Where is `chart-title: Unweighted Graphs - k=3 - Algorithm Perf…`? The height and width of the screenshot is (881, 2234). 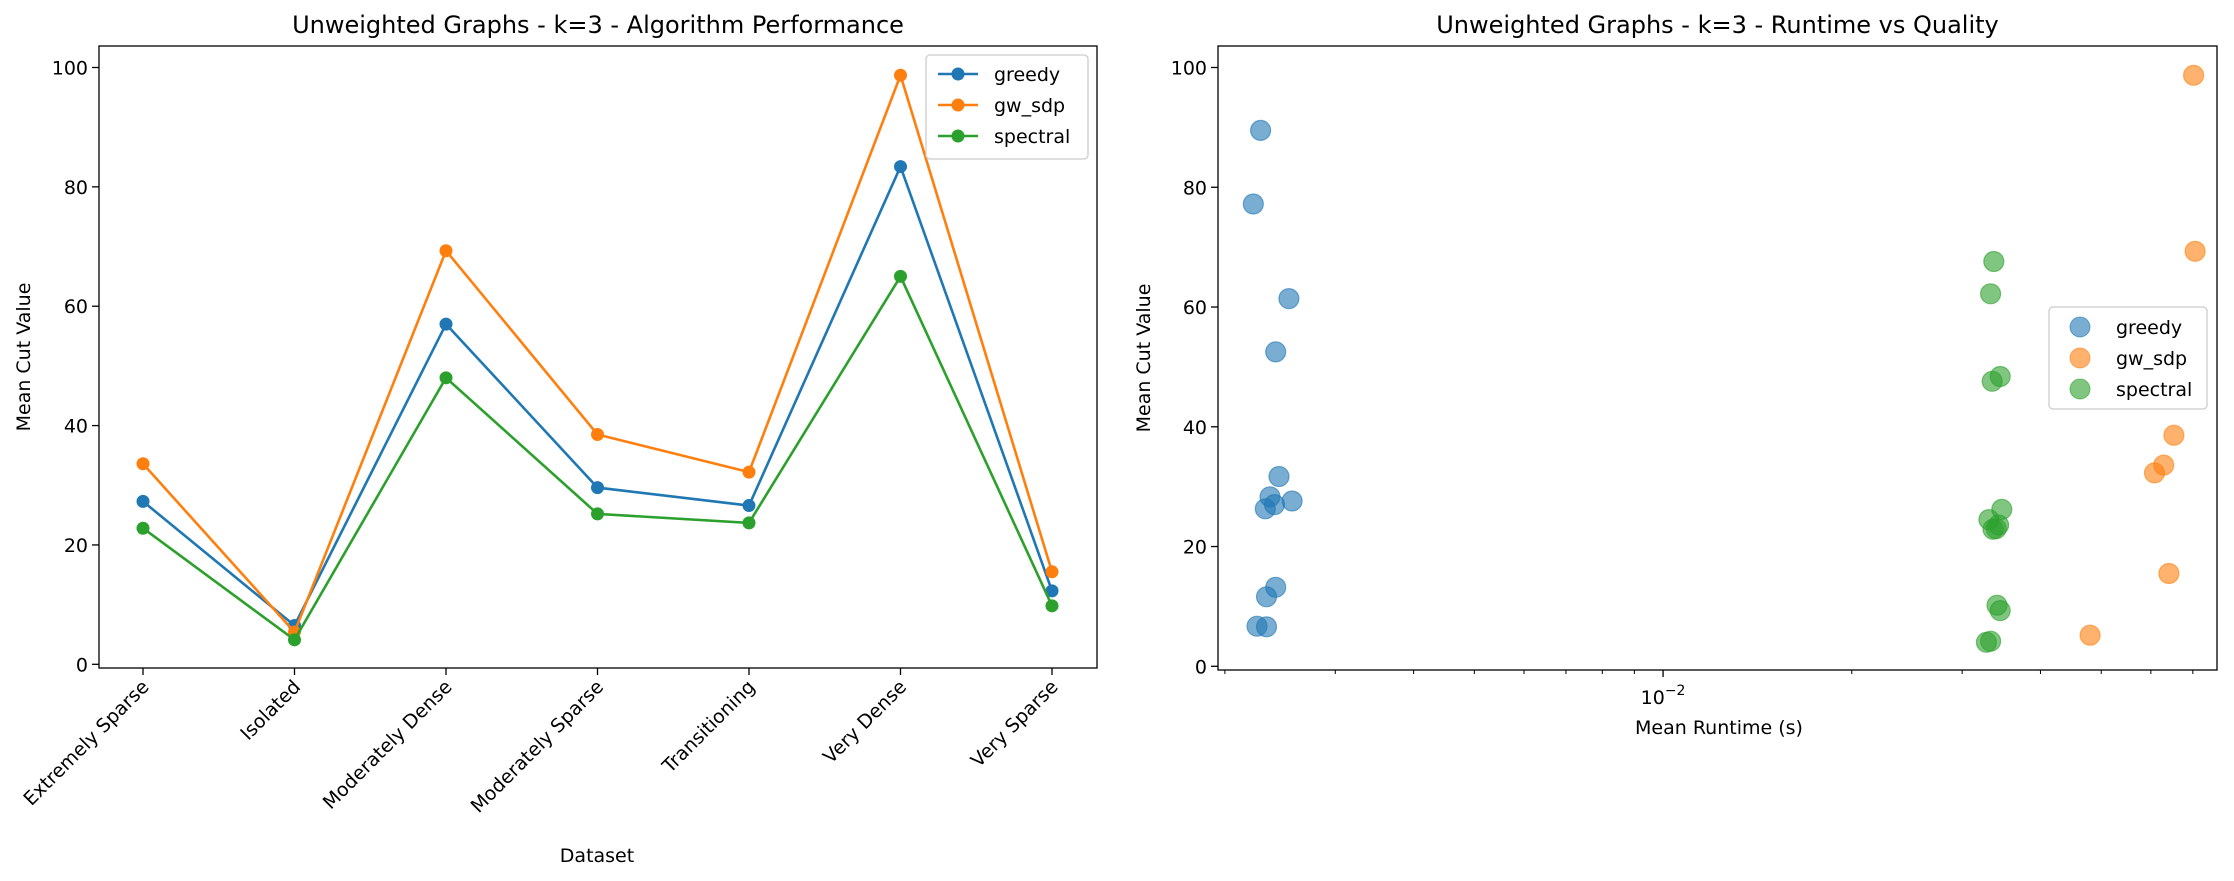 chart-title: Unweighted Graphs - k=3 - Algorithm Perf… is located at coordinates (598, 25).